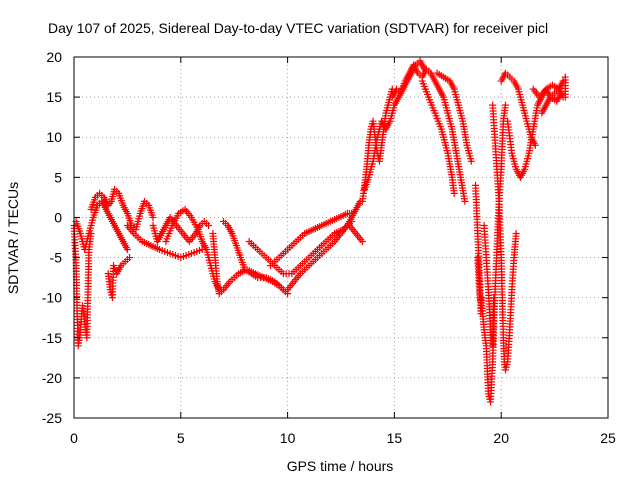  What do you see at coordinates (52, 338) in the screenshot?
I see `y-tick-label: -15` at bounding box center [52, 338].